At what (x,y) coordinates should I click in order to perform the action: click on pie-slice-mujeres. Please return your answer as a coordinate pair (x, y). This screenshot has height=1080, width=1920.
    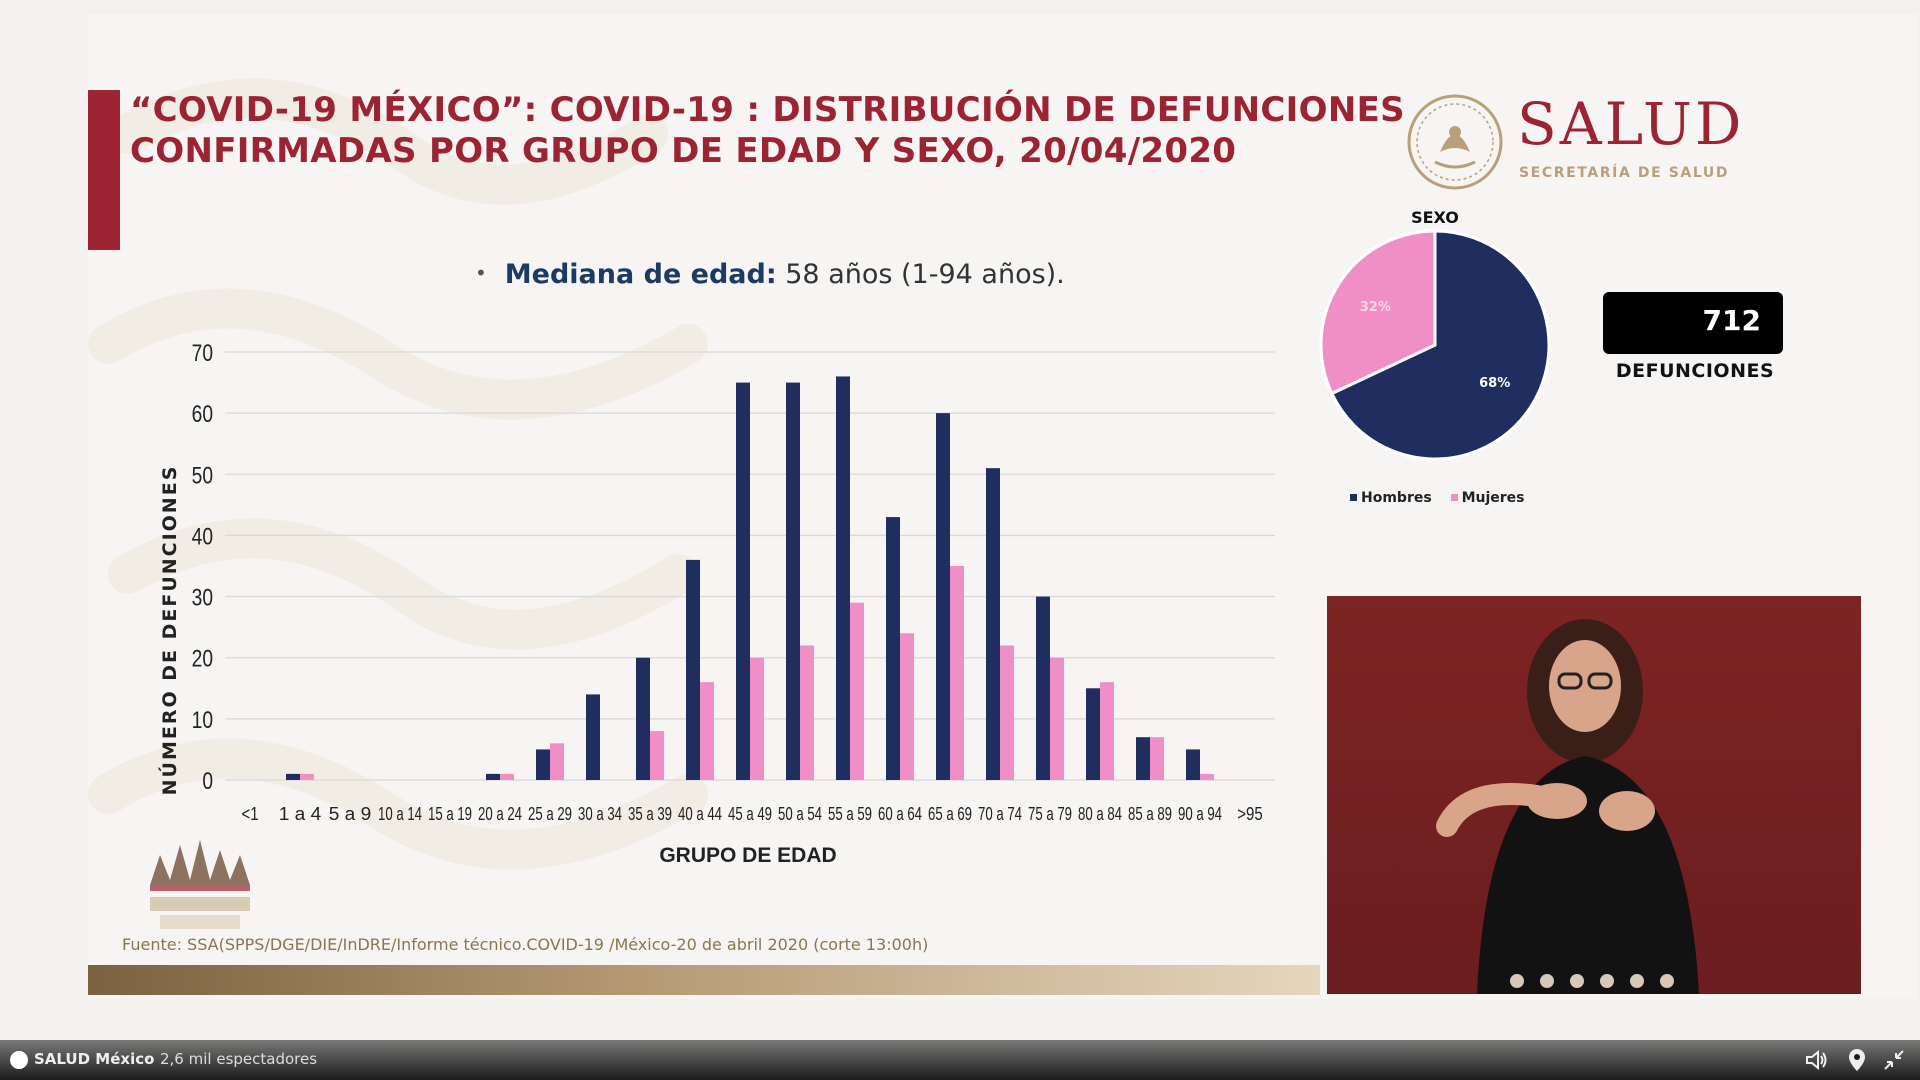
    Looking at the image, I should click on (1378, 312).